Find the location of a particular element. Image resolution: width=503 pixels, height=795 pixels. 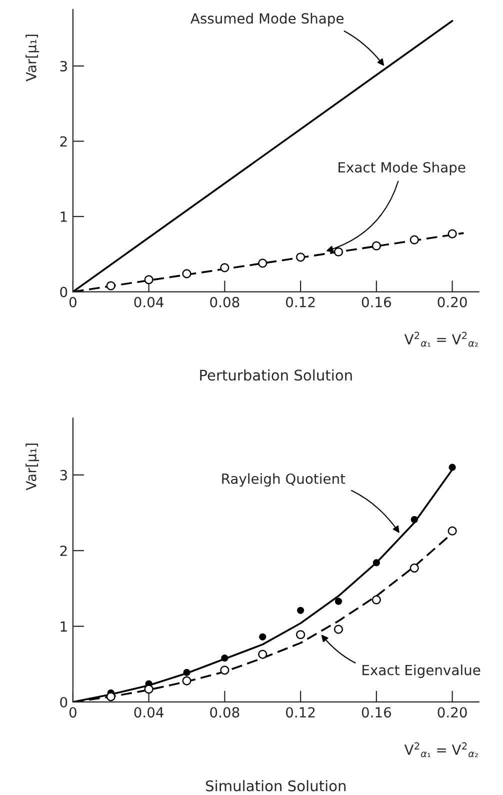

text: Simulation Solution is located at coordinates (276, 786).